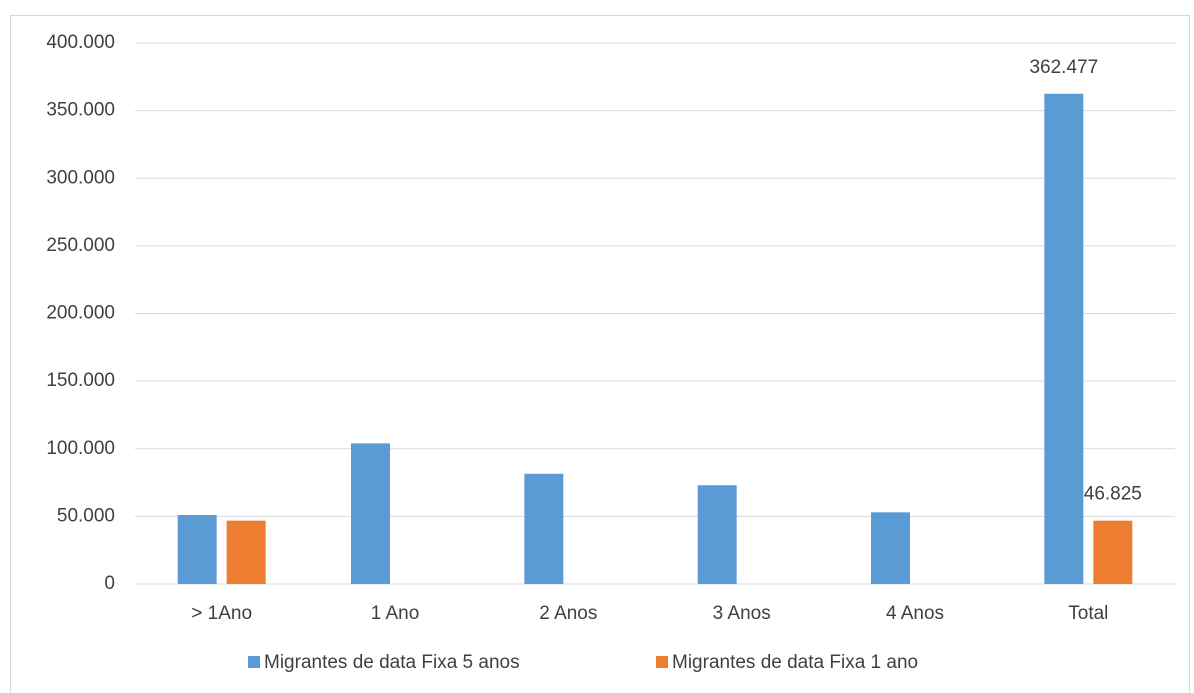  I want to click on legend-label: Migrantes de data Fixa 1 ano, so click(795, 662).